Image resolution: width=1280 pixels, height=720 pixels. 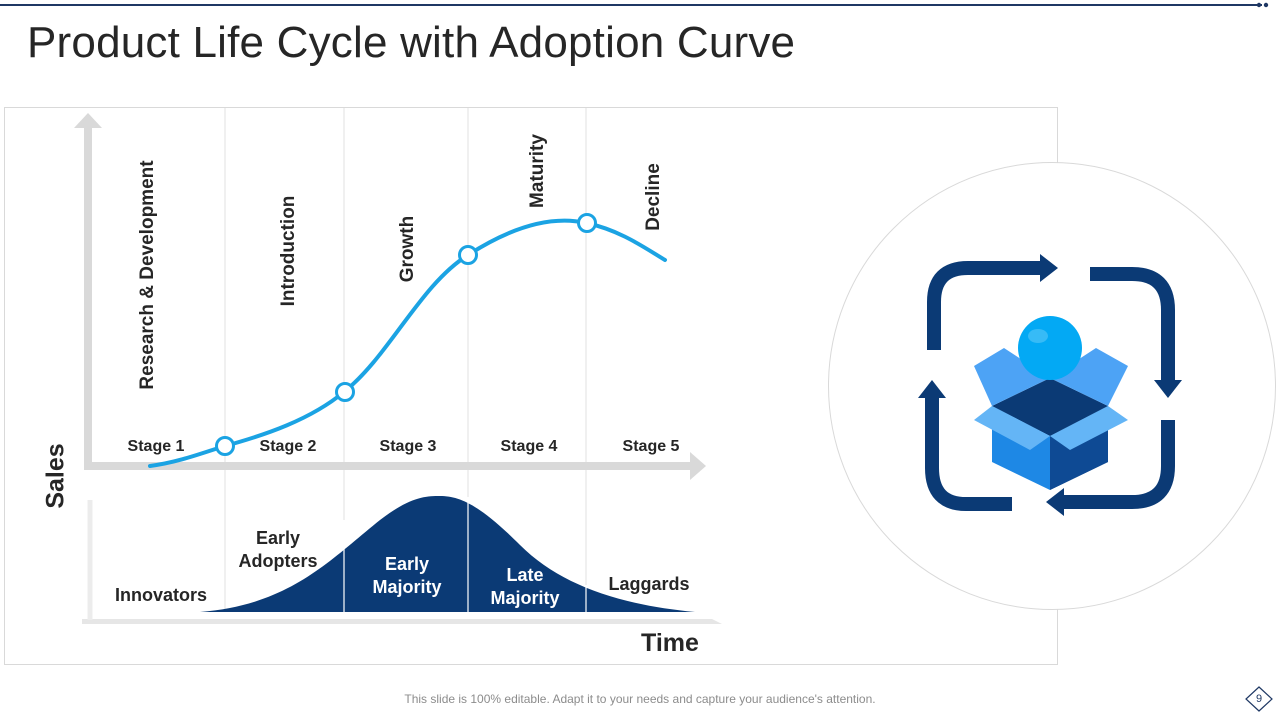 What do you see at coordinates (524, 587) in the screenshot?
I see `adopter-late-majority: Late Majority` at bounding box center [524, 587].